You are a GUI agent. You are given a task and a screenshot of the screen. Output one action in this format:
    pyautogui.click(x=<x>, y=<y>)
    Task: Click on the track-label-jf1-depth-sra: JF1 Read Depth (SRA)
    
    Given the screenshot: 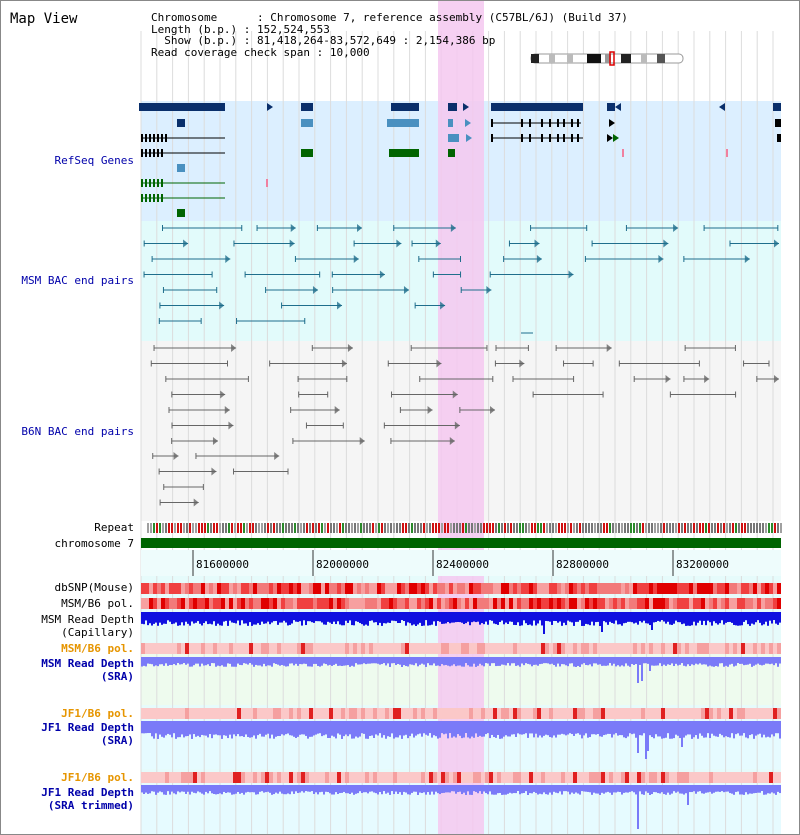 What is the action you would take?
    pyautogui.click(x=87, y=734)
    